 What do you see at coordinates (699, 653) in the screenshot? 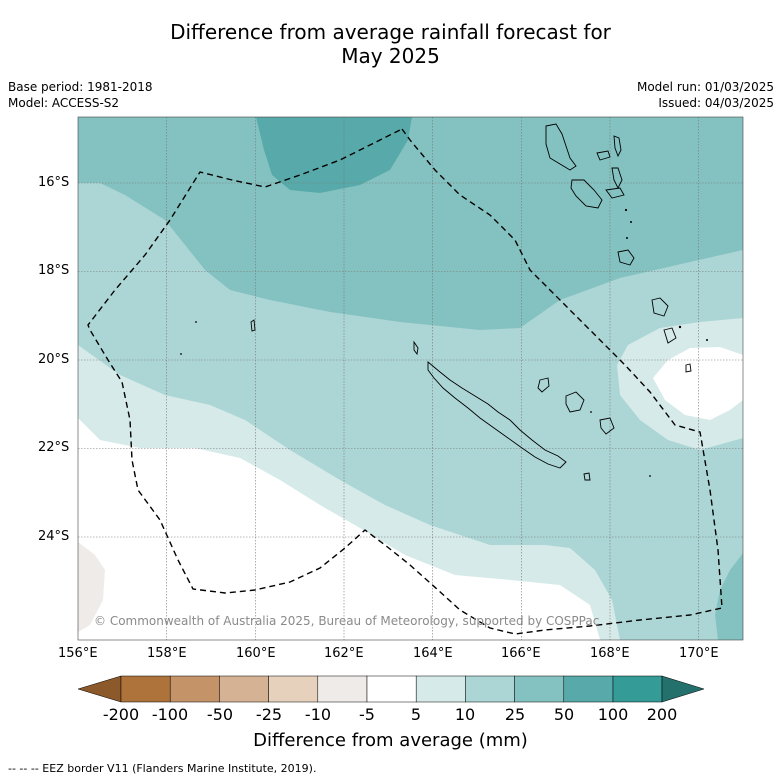
I see `lon-tick-label: 170°E` at bounding box center [699, 653].